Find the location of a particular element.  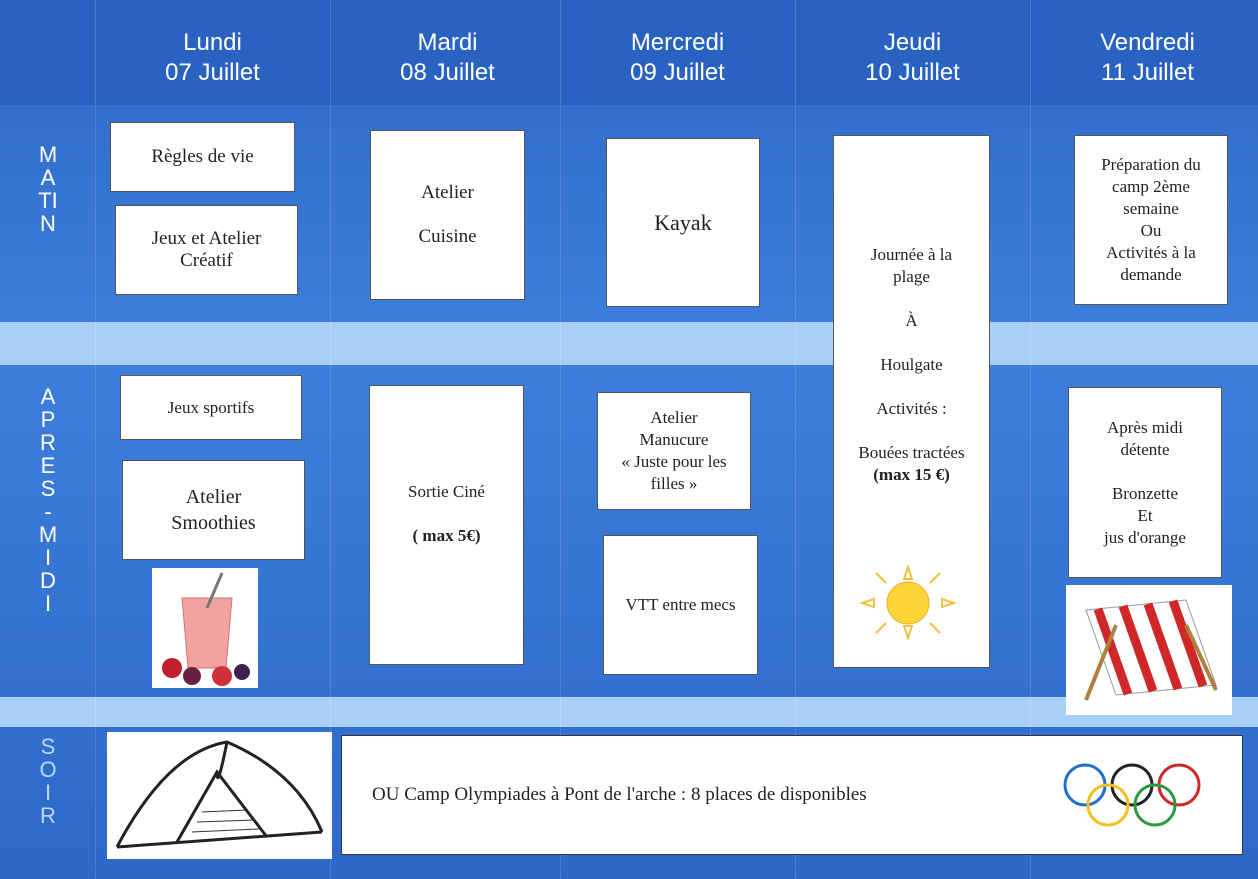

tent-image is located at coordinates (219, 795).